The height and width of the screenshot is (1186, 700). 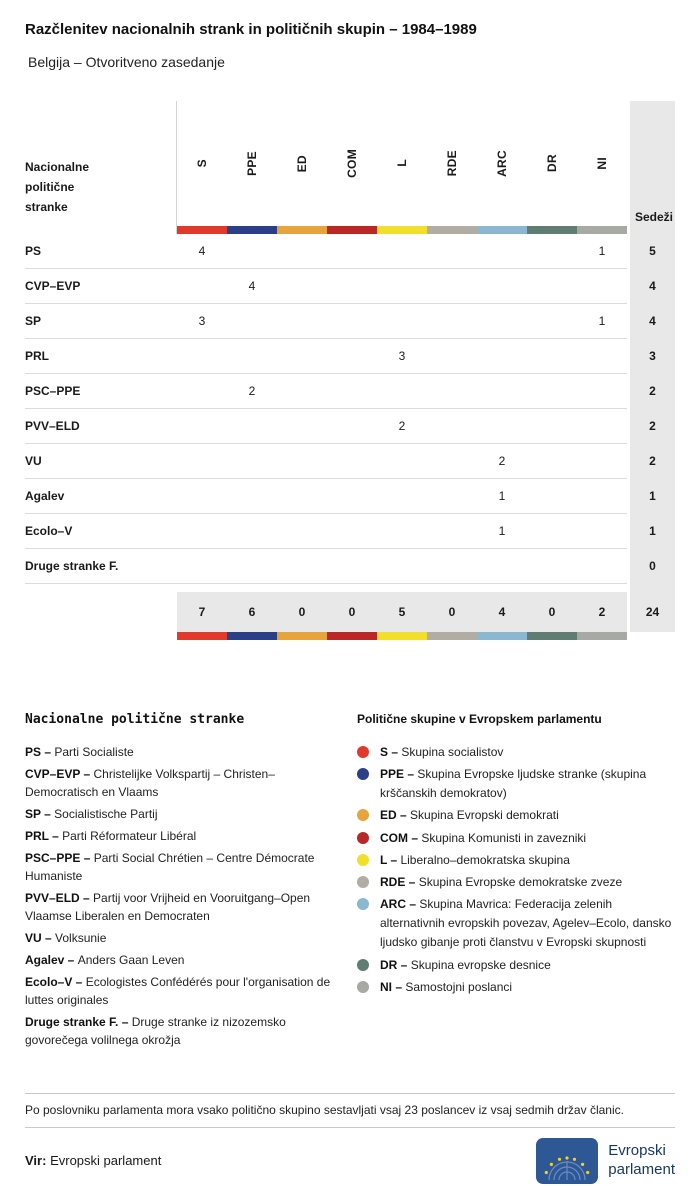 What do you see at coordinates (101, 426) in the screenshot?
I see `party-name: PVV–ELD` at bounding box center [101, 426].